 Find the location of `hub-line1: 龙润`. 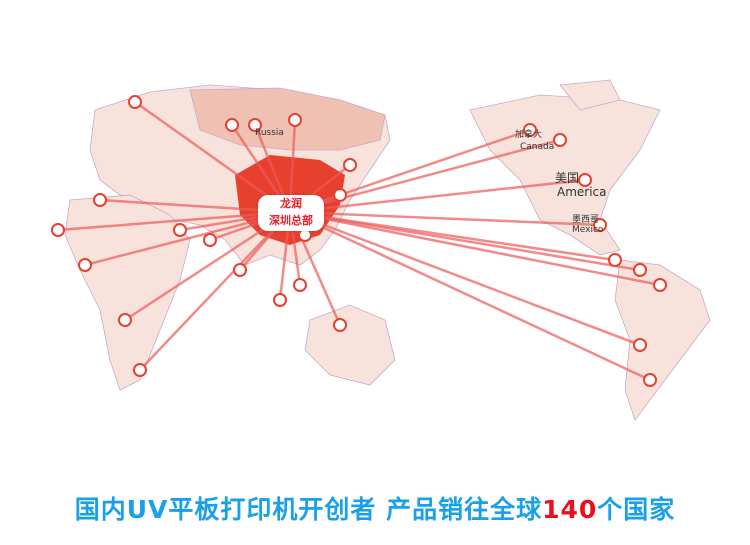

hub-line1: 龙润 is located at coordinates (291, 203).